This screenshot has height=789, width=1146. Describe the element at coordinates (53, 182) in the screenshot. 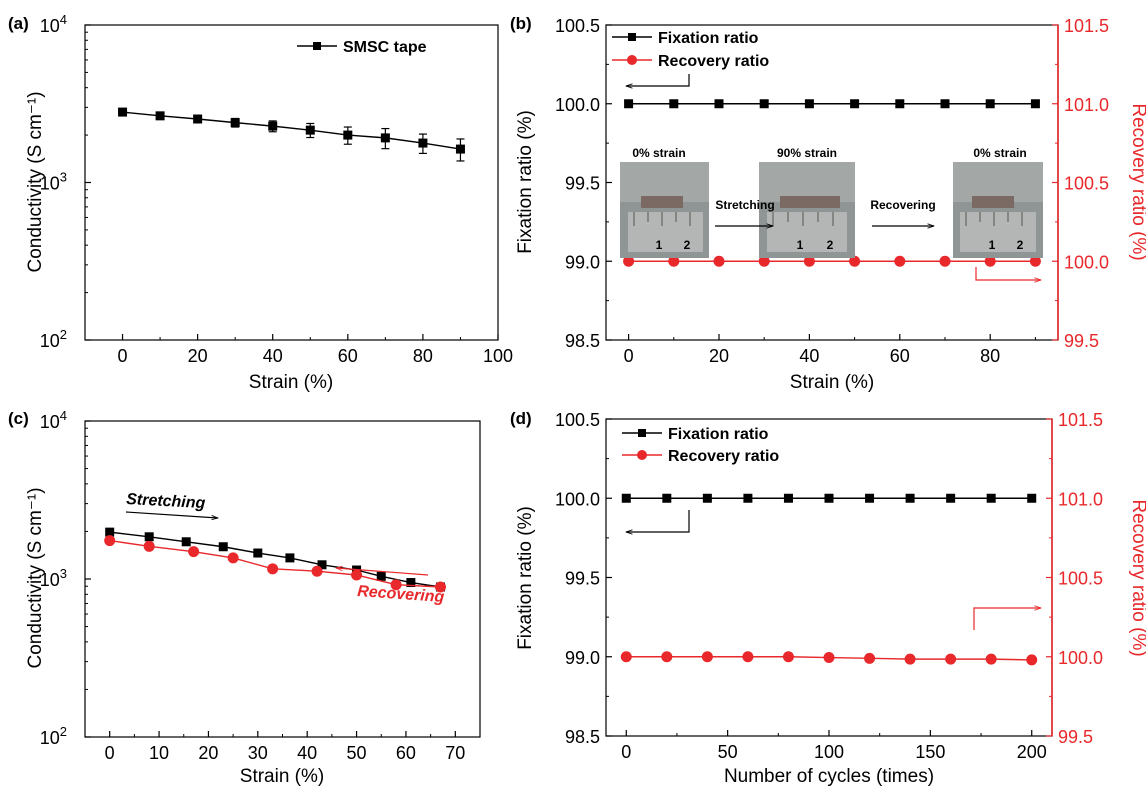

I see `y-tick-label: 10³` at that location.